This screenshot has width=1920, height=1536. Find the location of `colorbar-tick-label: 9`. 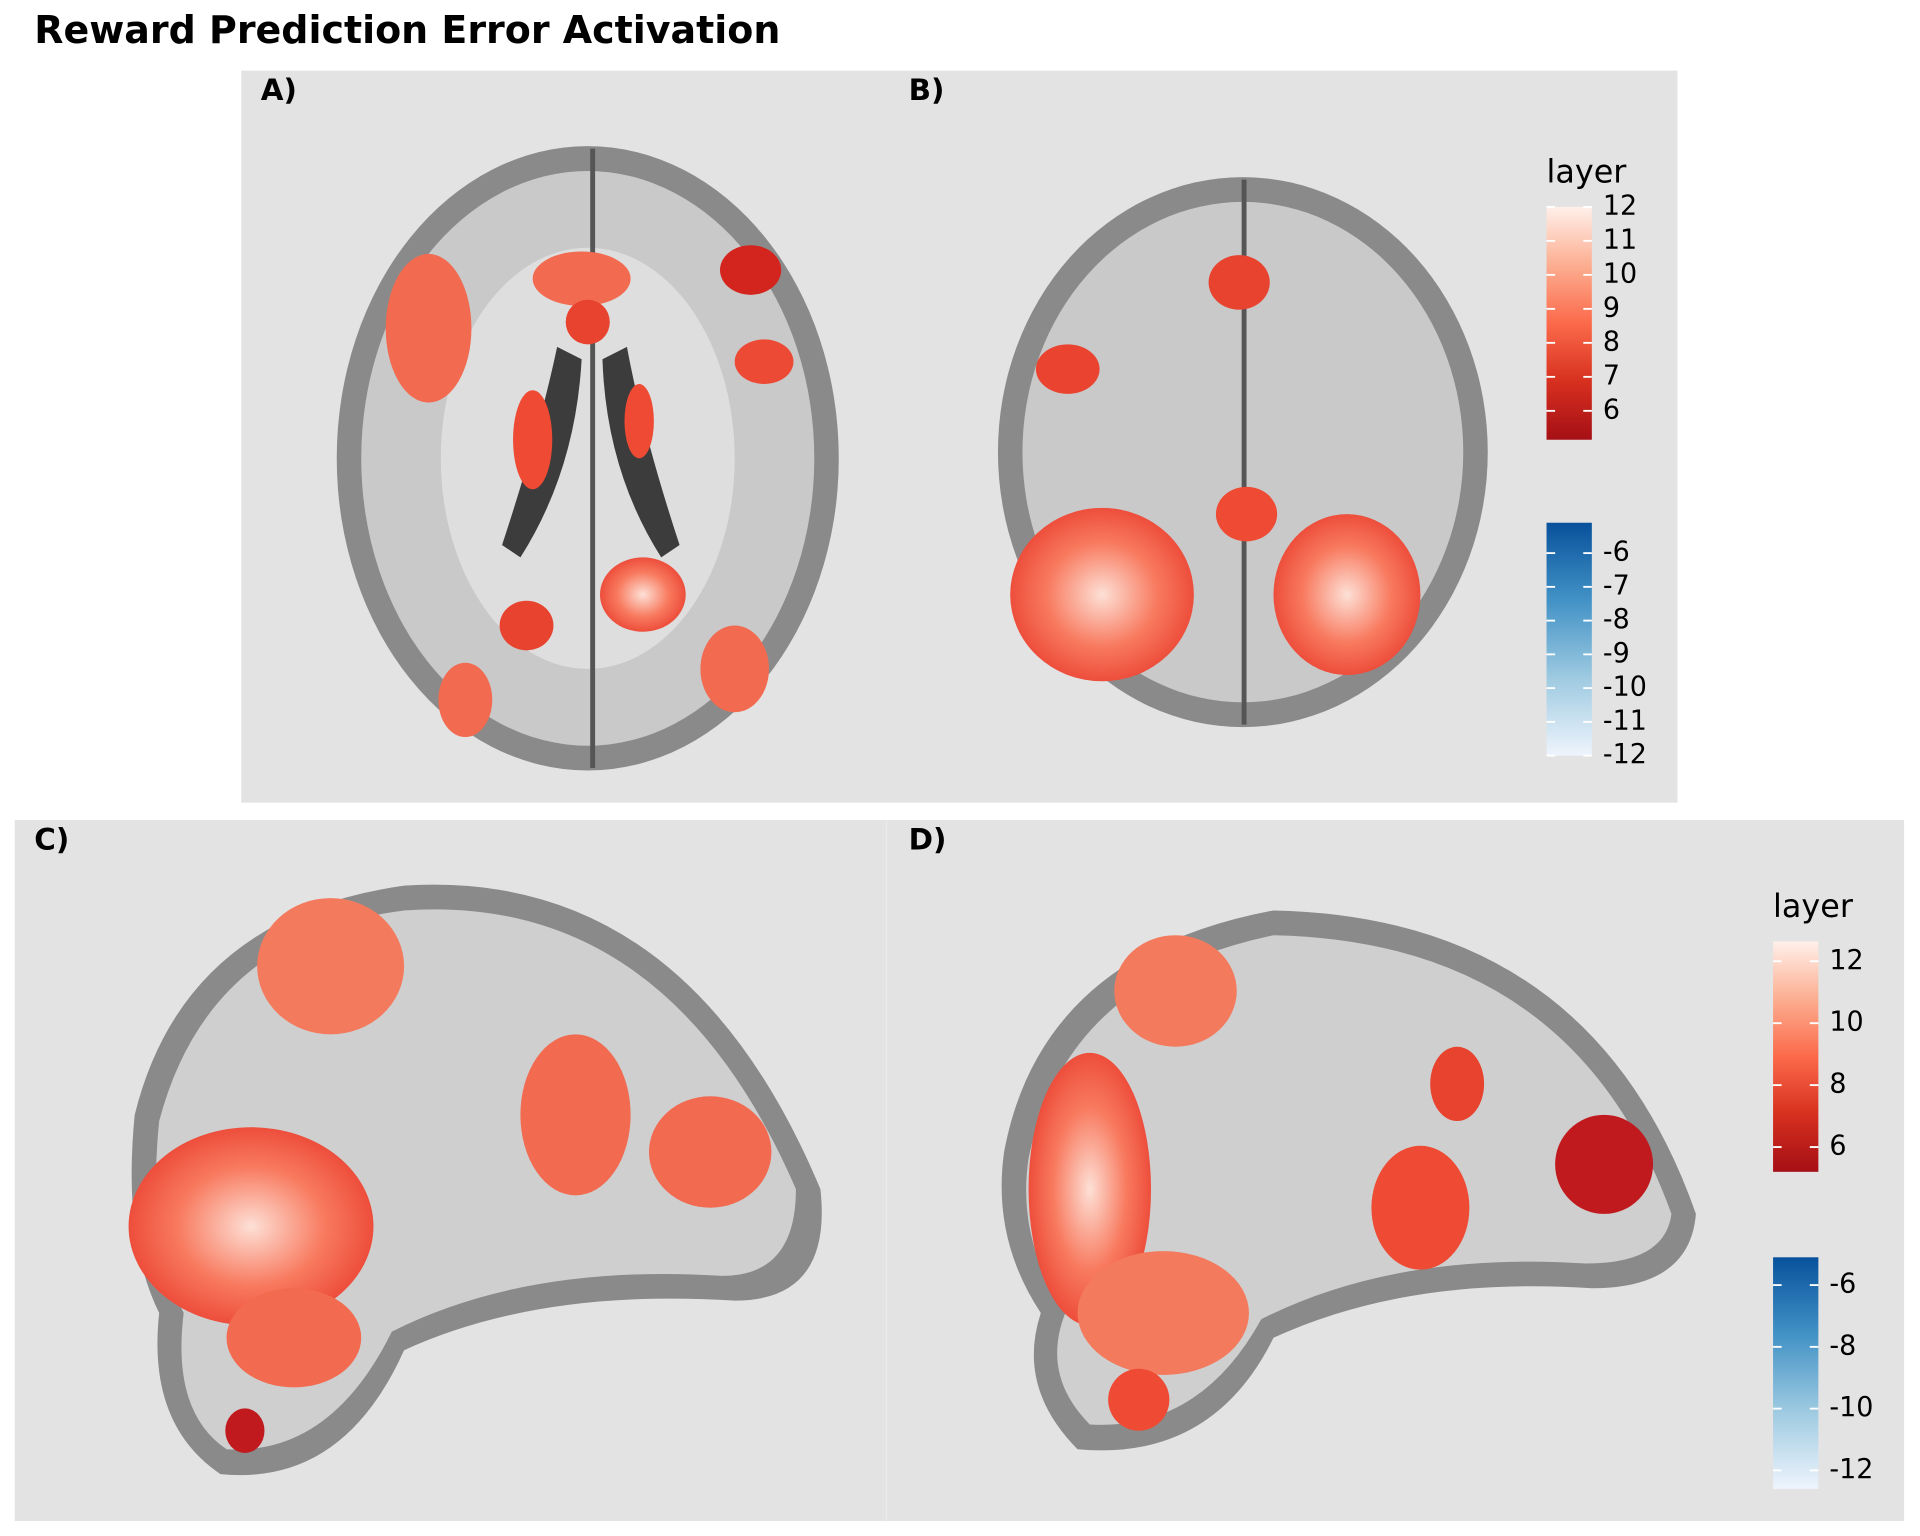

colorbar-tick-label: 9 is located at coordinates (1611, 307).